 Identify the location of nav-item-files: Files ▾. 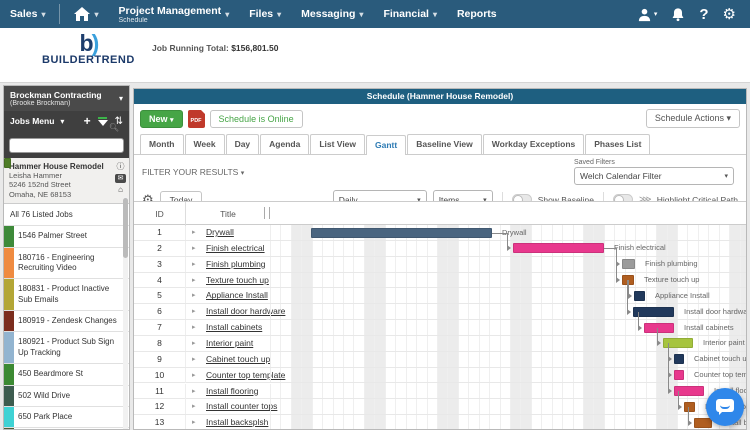
(265, 14).